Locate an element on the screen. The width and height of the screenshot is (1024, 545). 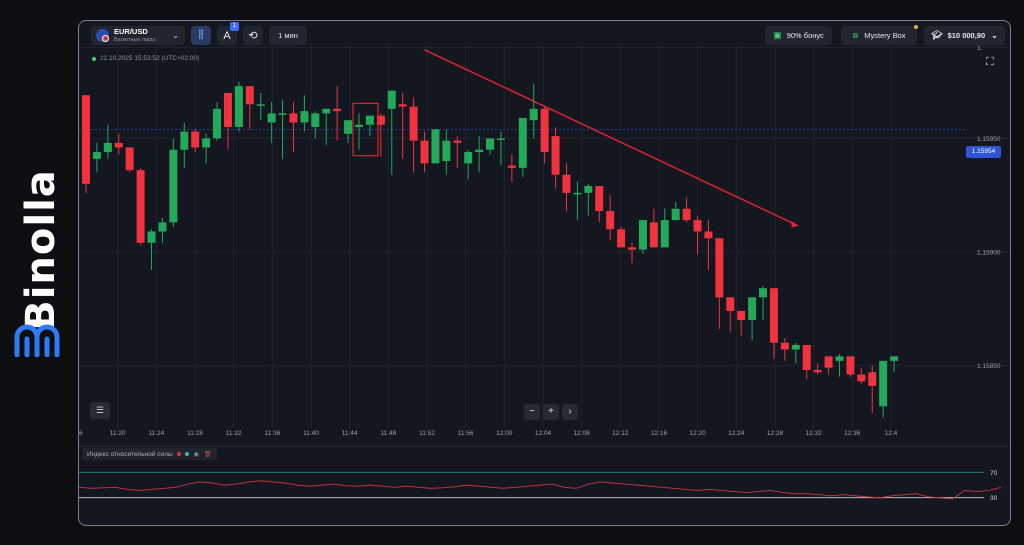
level-color-dot is located at coordinates (186, 454).